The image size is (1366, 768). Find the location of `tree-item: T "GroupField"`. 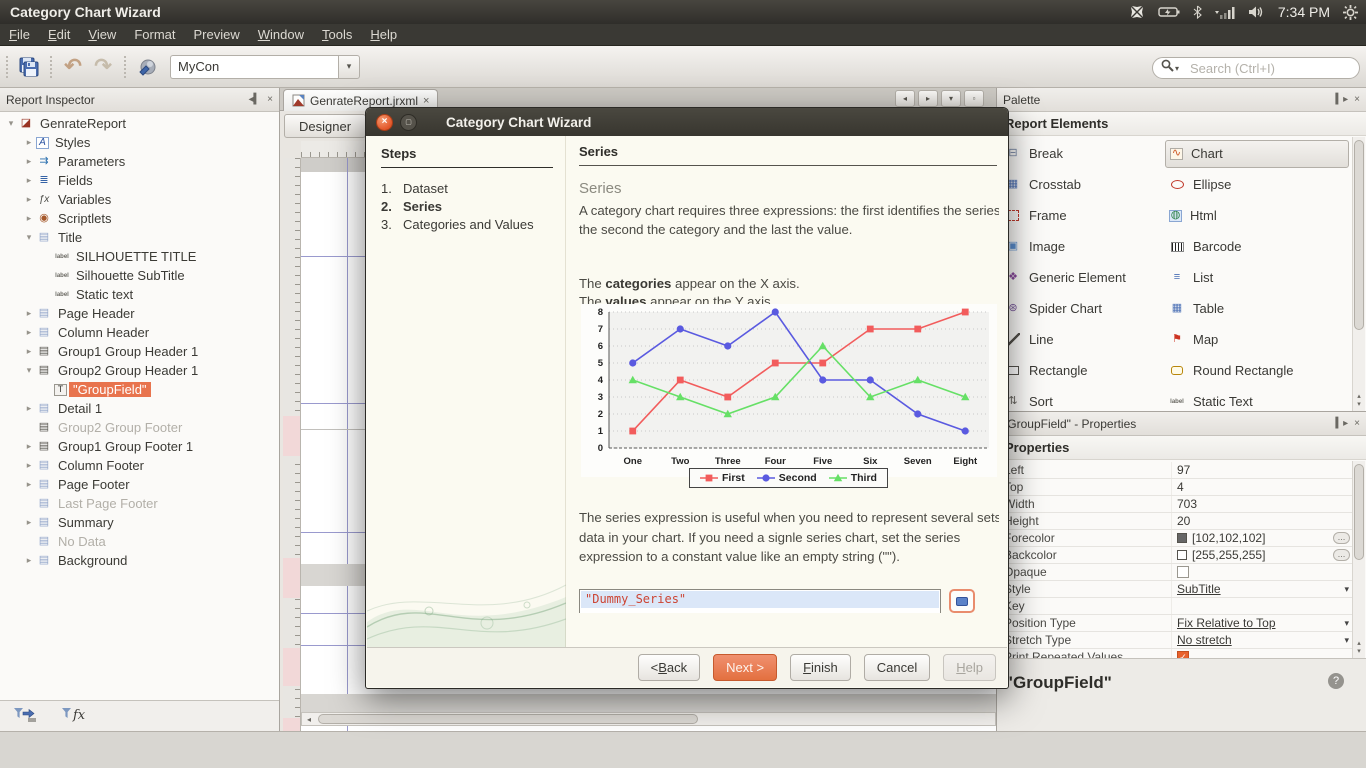

tree-item: T "GroupField" is located at coordinates (139, 389).